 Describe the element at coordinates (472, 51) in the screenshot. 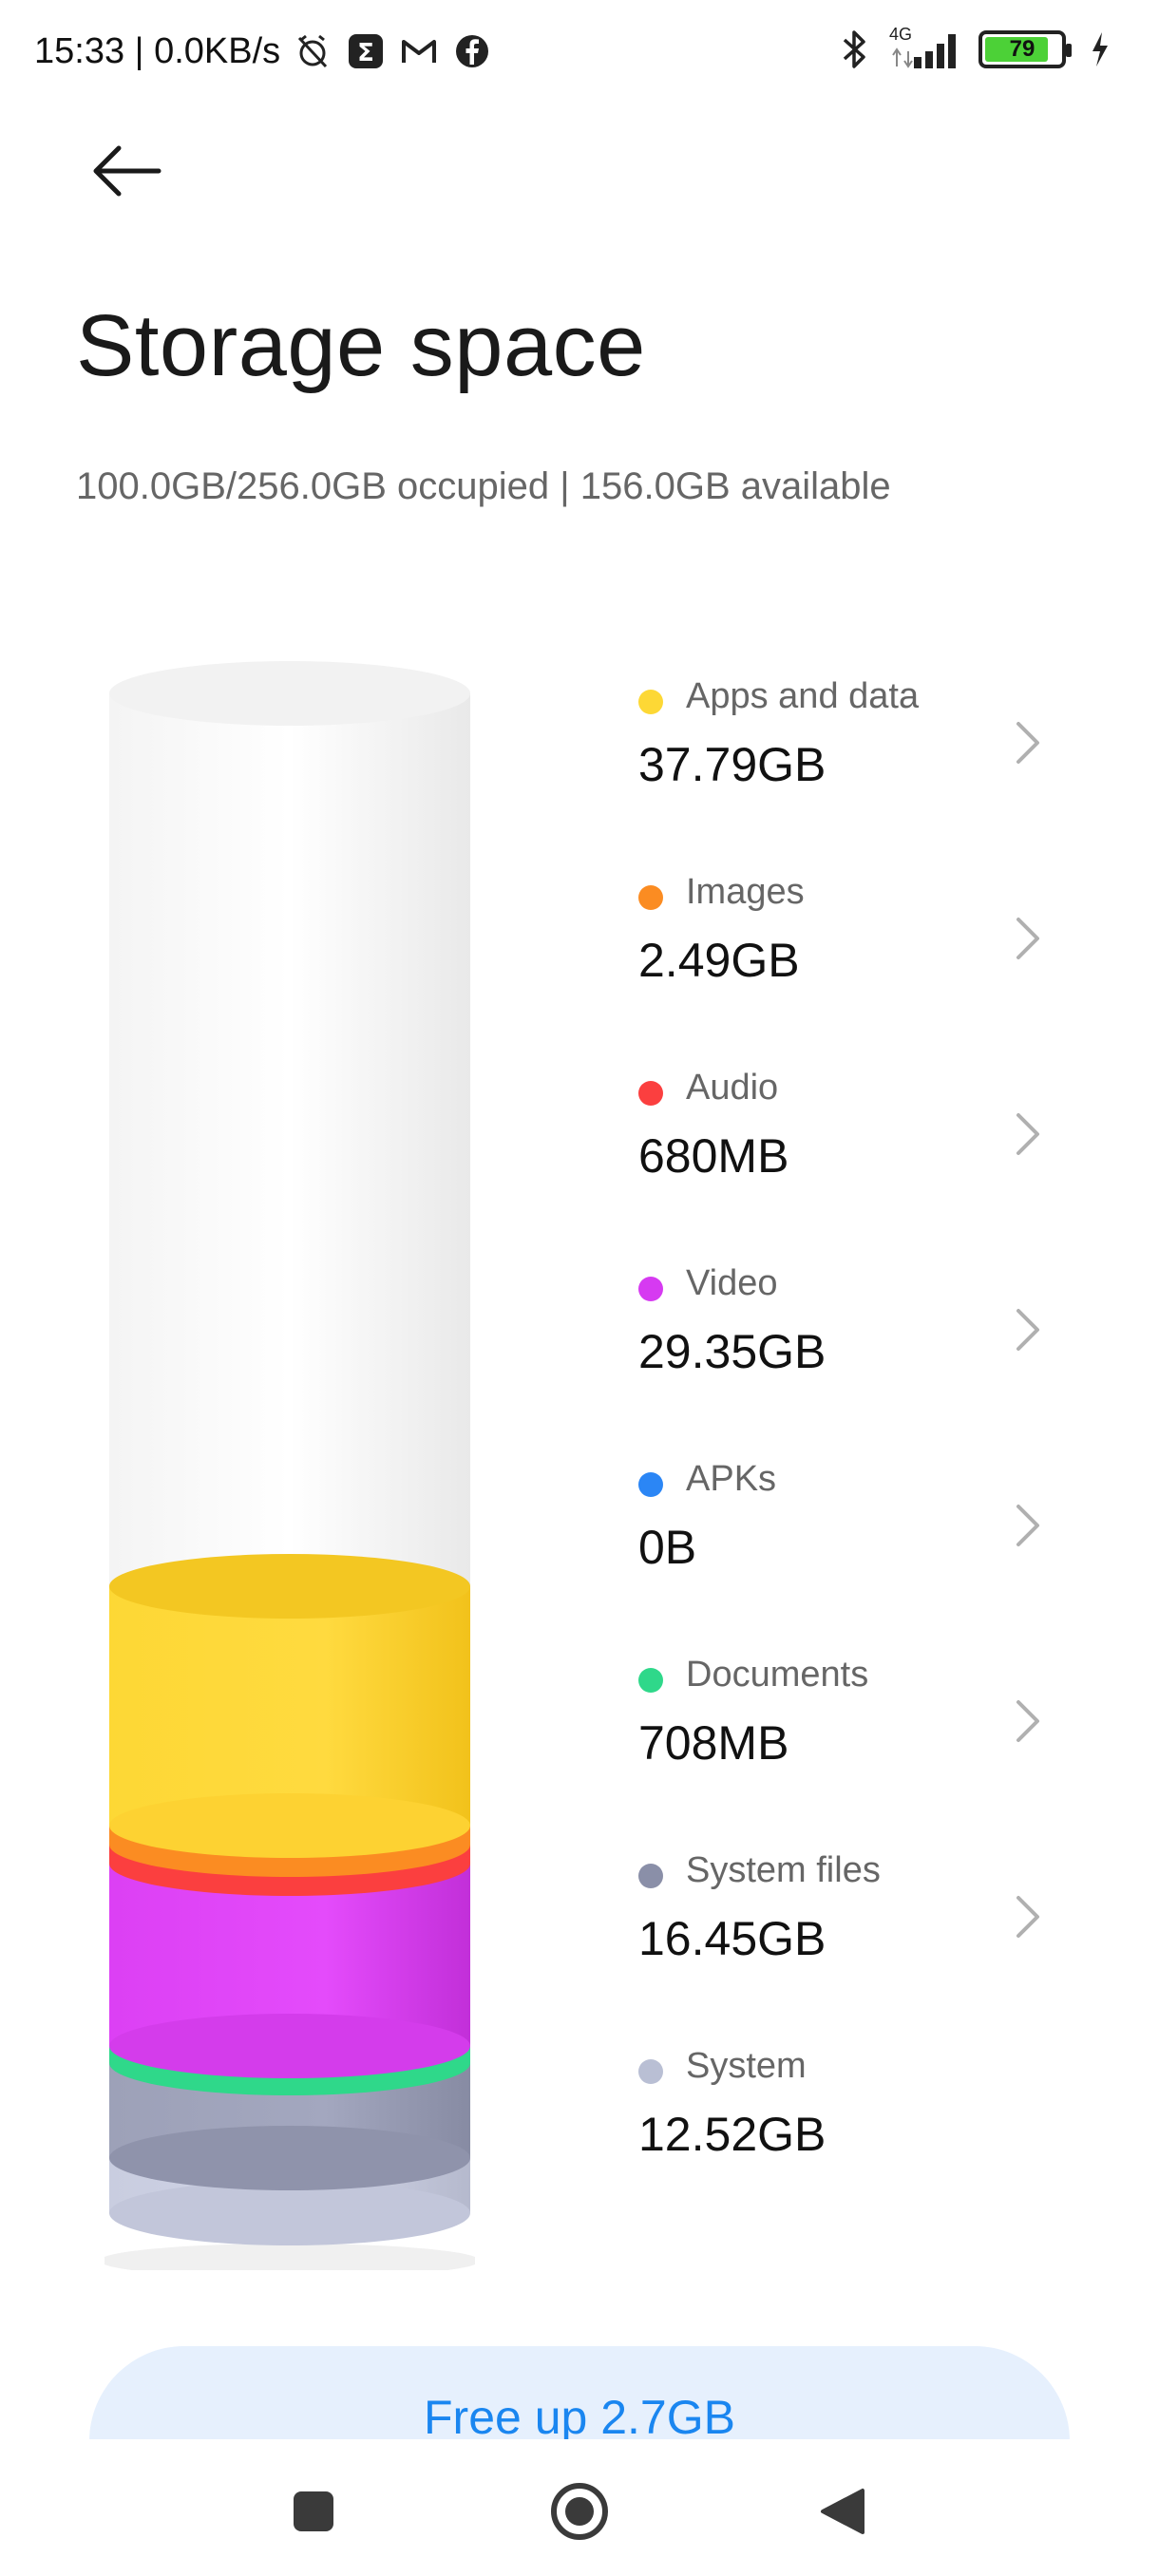

I see `facebook-icon` at that location.